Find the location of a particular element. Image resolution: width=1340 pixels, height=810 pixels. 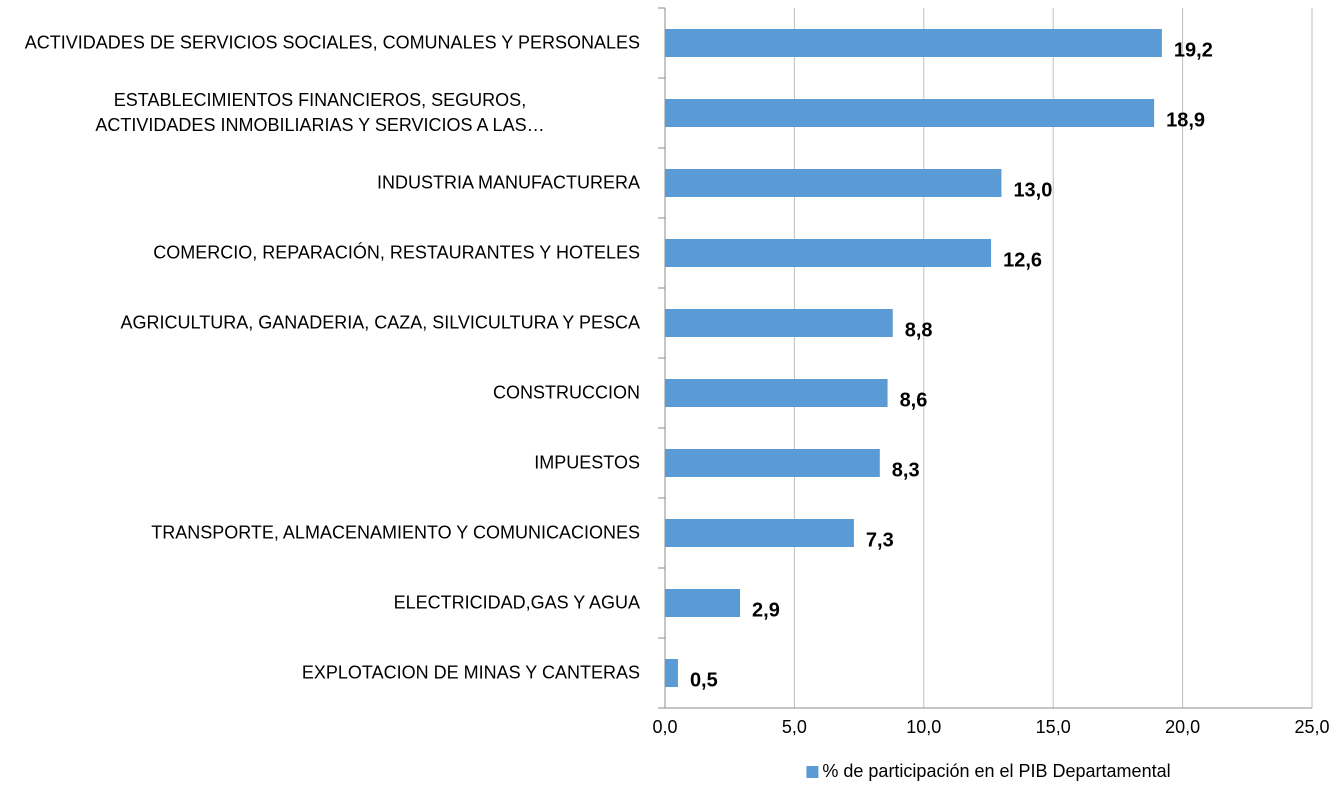

x-tick-label: 20,0 is located at coordinates (1182, 727).